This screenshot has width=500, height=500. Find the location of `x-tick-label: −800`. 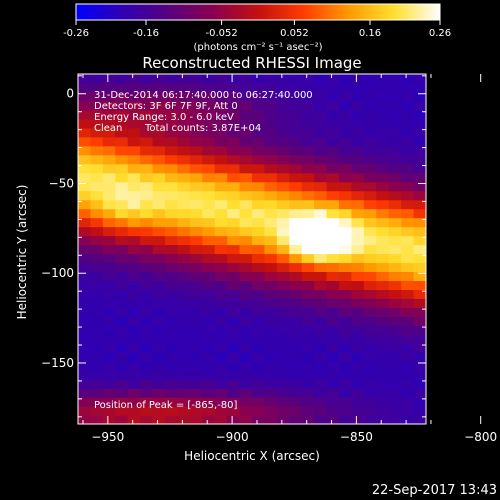

x-tick-label: −800 is located at coordinates (480, 437).